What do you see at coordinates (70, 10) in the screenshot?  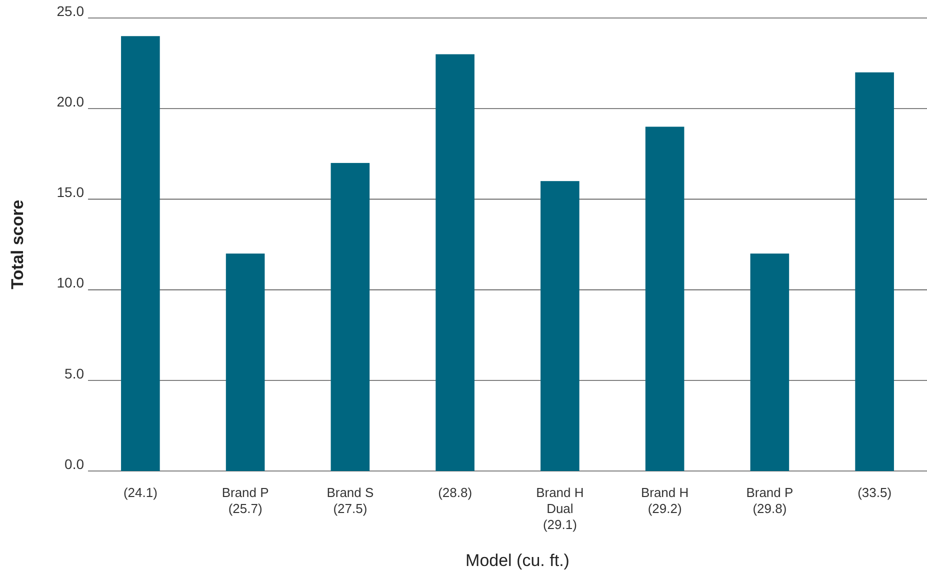 I see `y-tick-label: 25.0` at bounding box center [70, 10].